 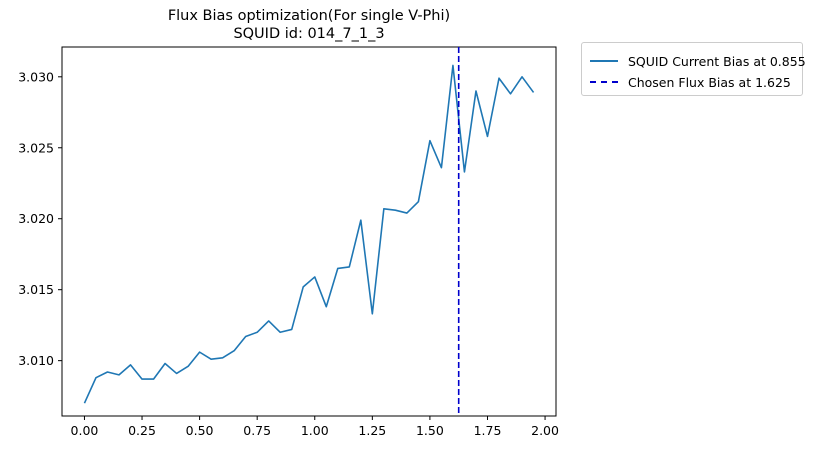 I want to click on legend-swatch-dashed, so click(x=604, y=82).